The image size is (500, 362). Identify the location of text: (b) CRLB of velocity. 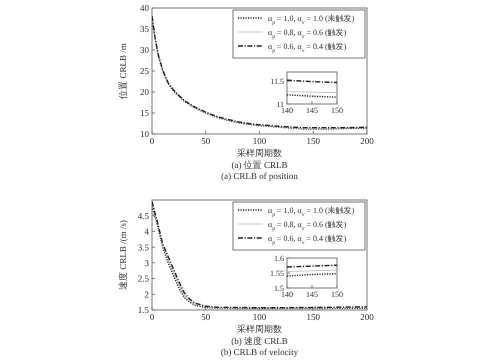
(259, 352).